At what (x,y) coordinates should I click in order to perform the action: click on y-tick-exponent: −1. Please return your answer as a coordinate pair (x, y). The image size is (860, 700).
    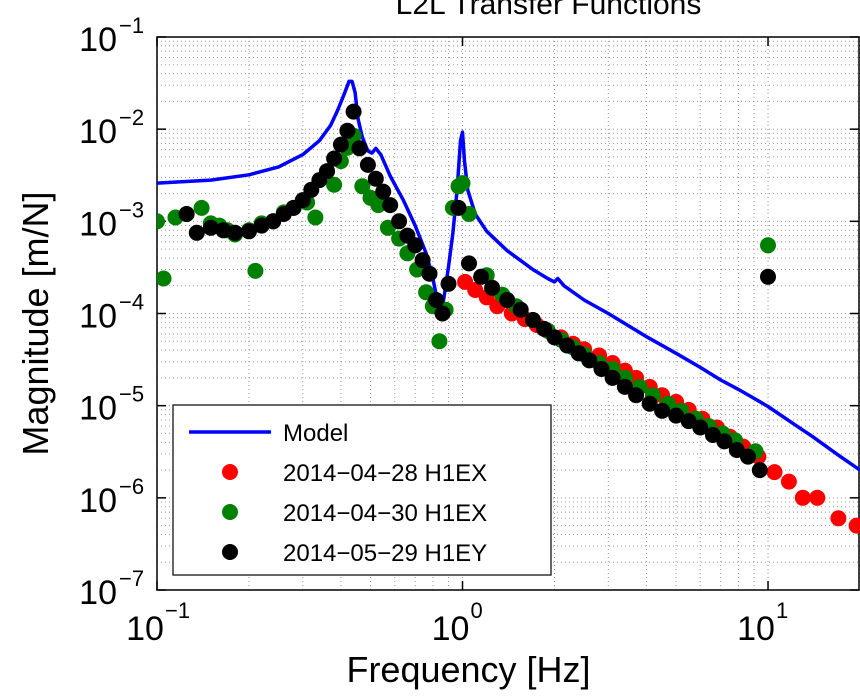
    Looking at the image, I should click on (131, 25).